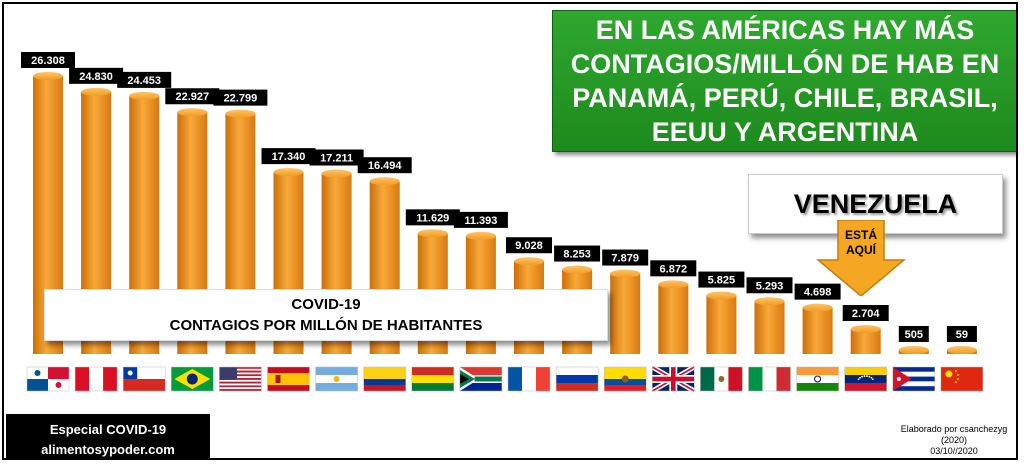 This screenshot has height=466, width=1024. What do you see at coordinates (384, 379) in the screenshot?
I see `flag-colombia-icon` at bounding box center [384, 379].